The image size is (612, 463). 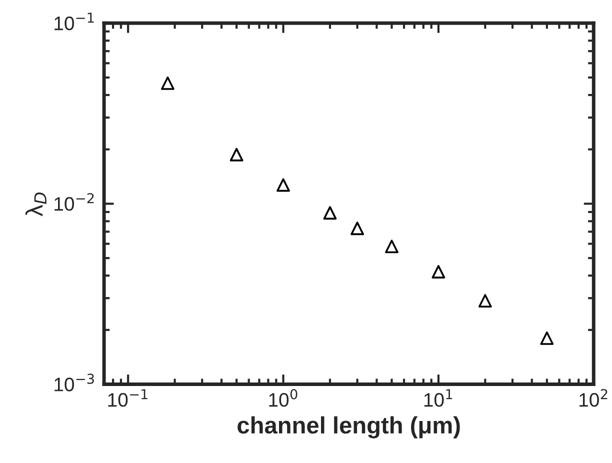 I want to click on y-tick-label: 10$^{−3}$, so click(x=74, y=383).